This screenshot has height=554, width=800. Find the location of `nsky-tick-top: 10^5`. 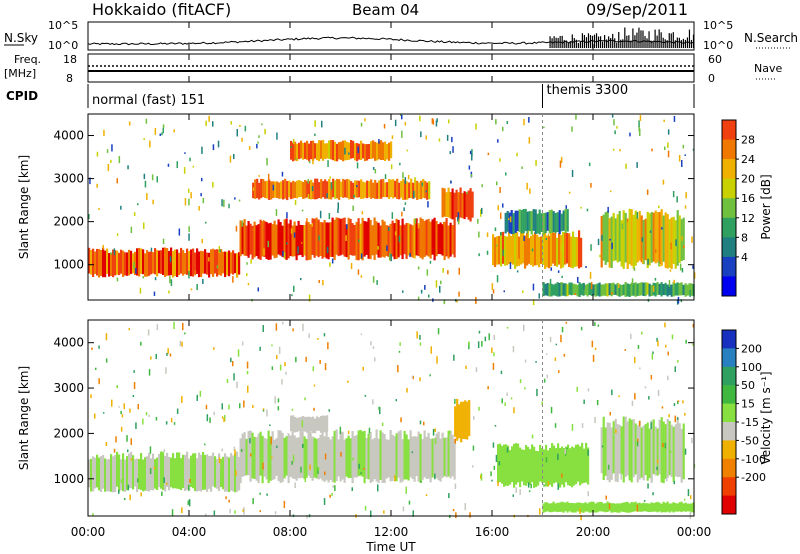

nsky-tick-top: 10^5 is located at coordinates (63, 25).